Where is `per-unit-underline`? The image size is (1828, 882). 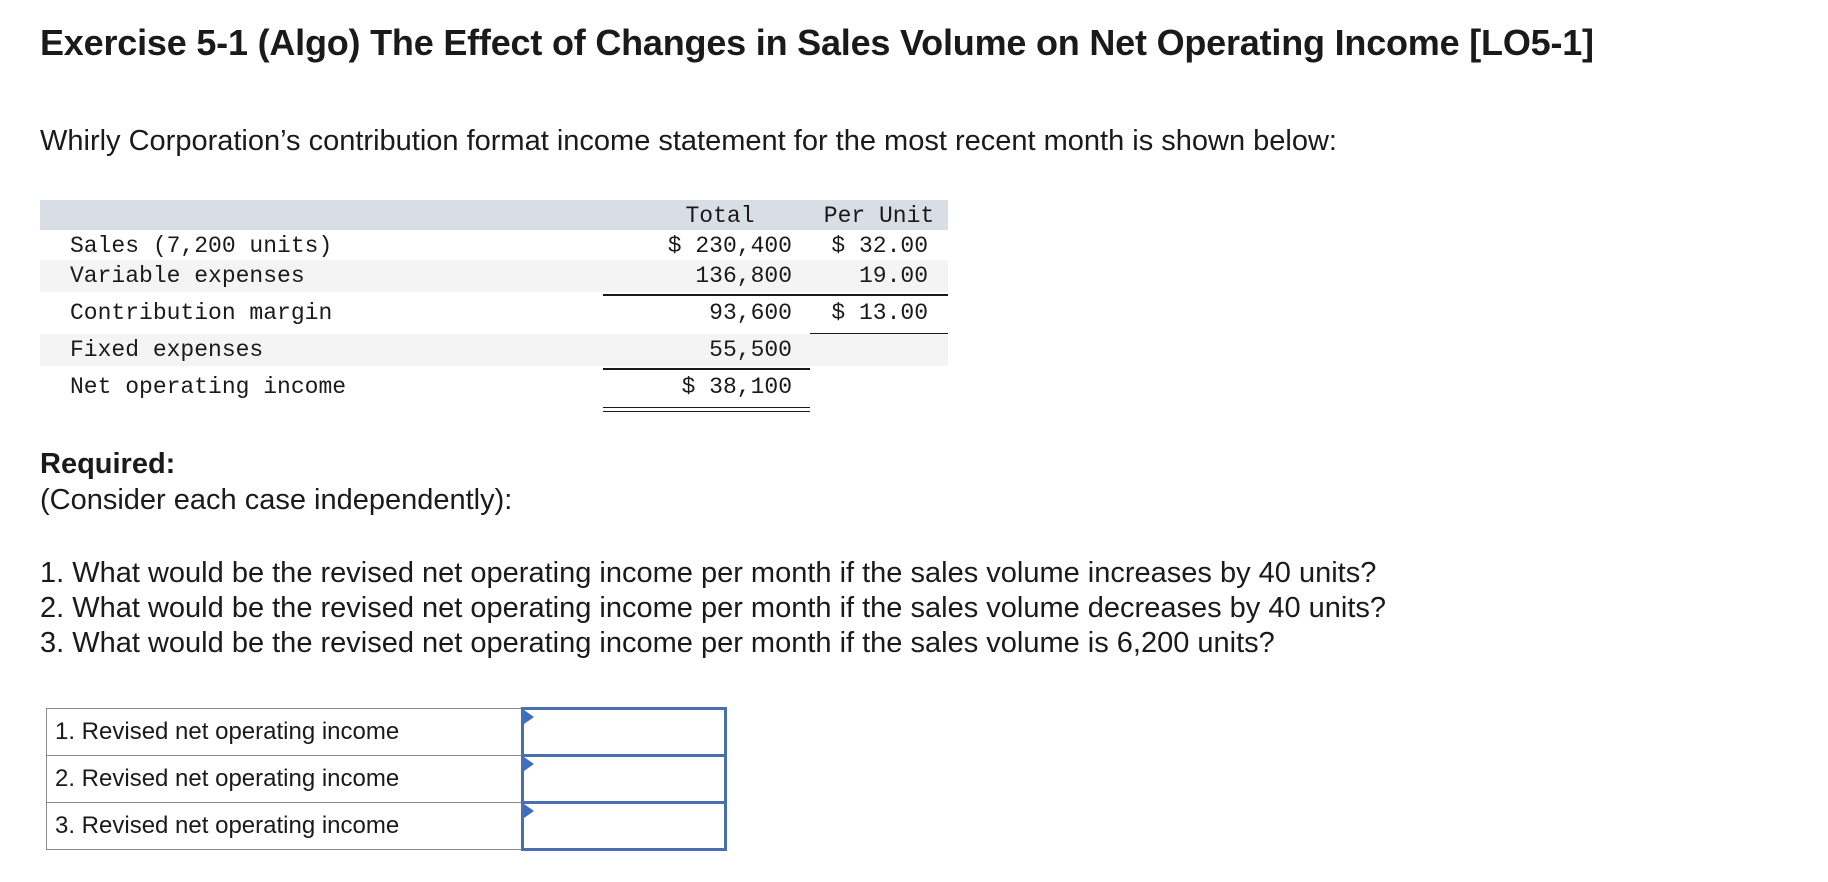
per-unit-underline is located at coordinates (879, 278).